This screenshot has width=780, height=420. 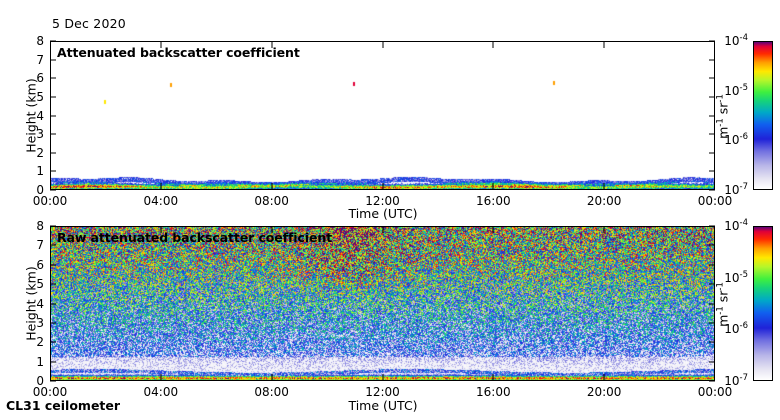 I want to click on ylabel-attenuated: Height (km), so click(x=31, y=115).